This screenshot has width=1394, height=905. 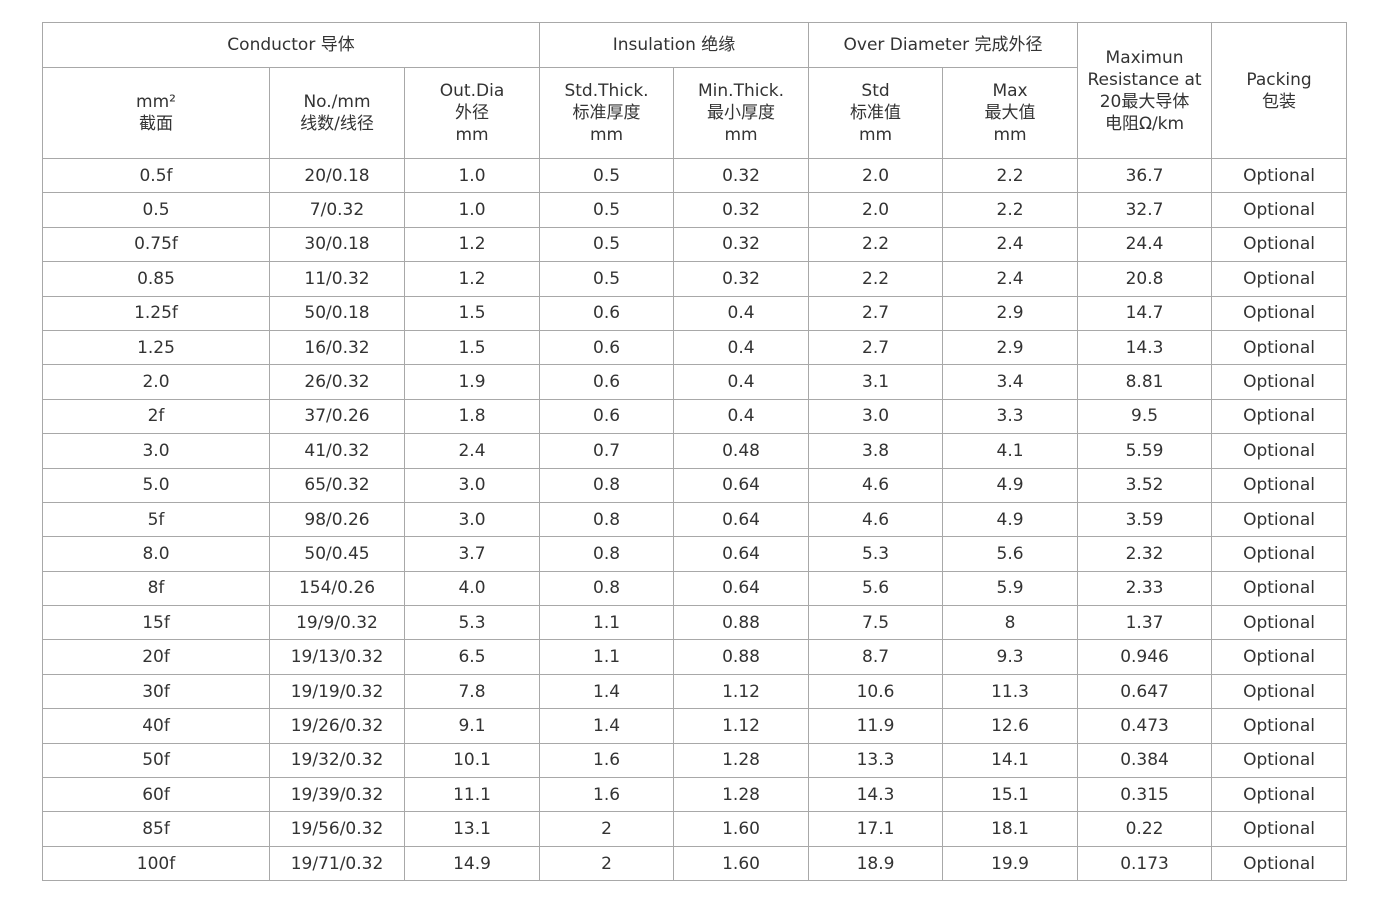 What do you see at coordinates (156, 623) in the screenshot?
I see `cell-area: 15f` at bounding box center [156, 623].